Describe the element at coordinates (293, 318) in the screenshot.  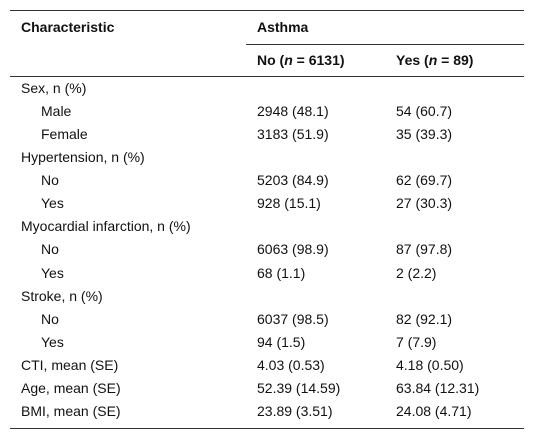
I see `cell: 6037 (98.5)` at that location.